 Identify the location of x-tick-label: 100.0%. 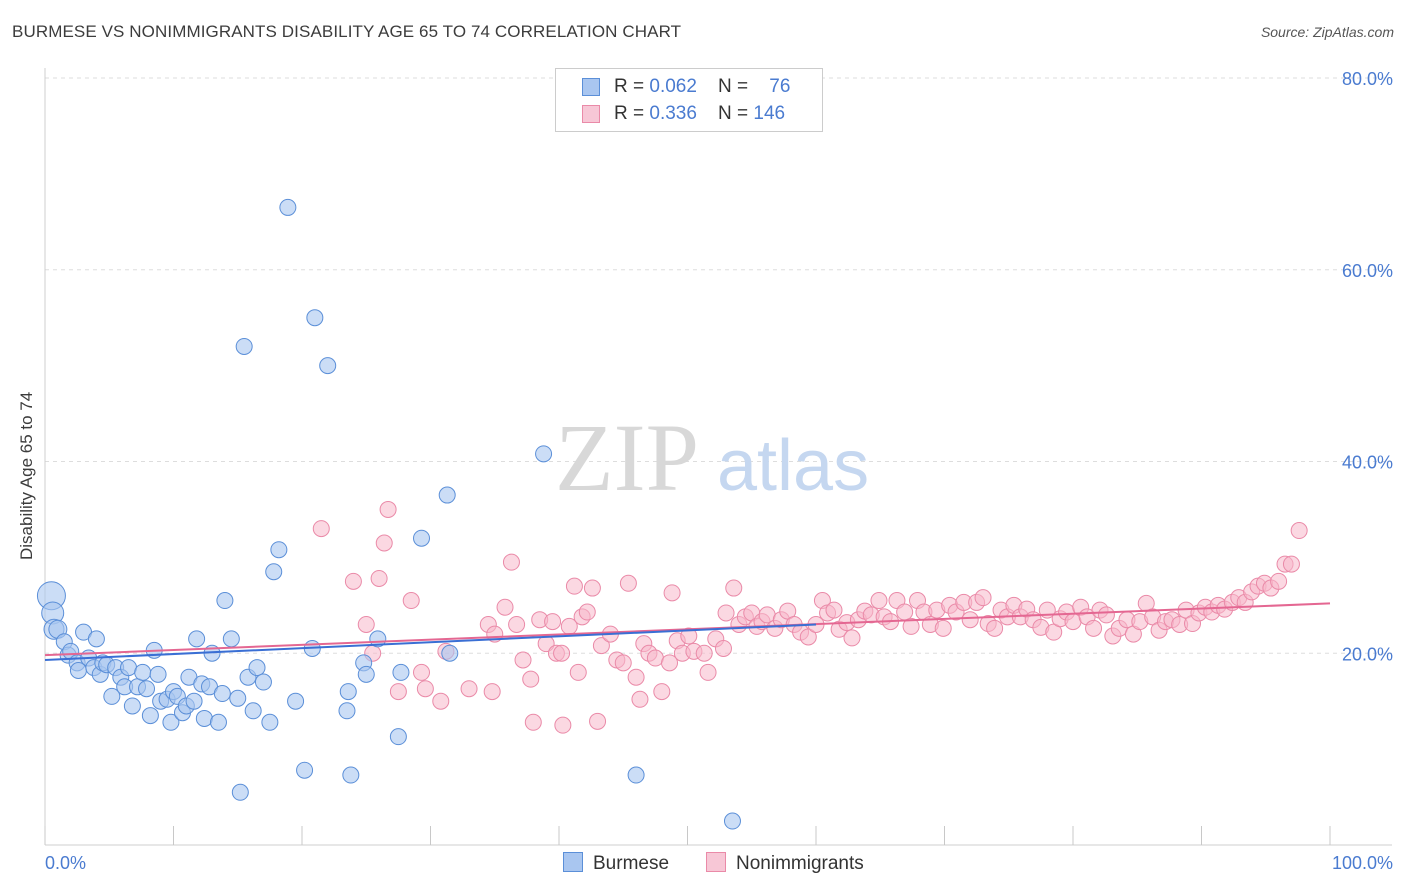
(1362, 863).